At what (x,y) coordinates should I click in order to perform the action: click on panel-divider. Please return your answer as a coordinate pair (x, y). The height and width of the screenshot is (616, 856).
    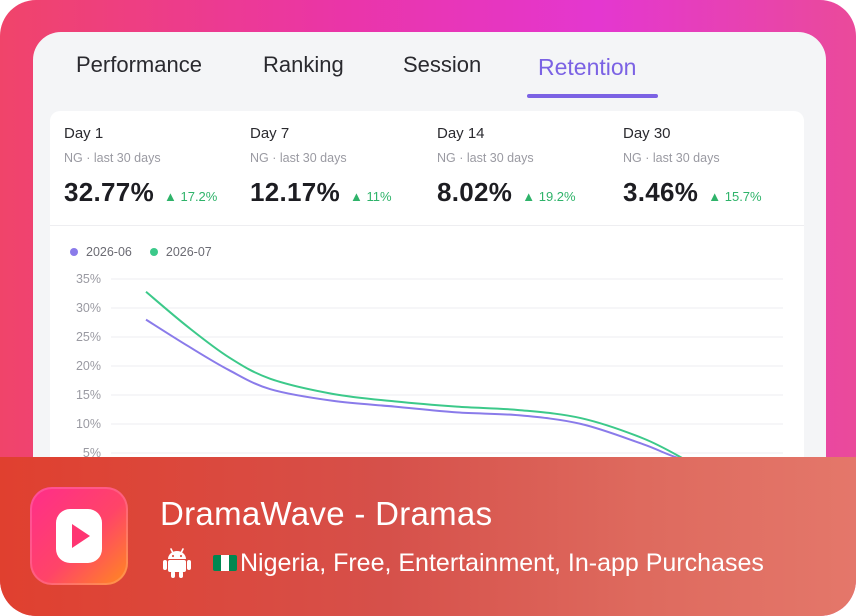
    Looking at the image, I should click on (427, 225).